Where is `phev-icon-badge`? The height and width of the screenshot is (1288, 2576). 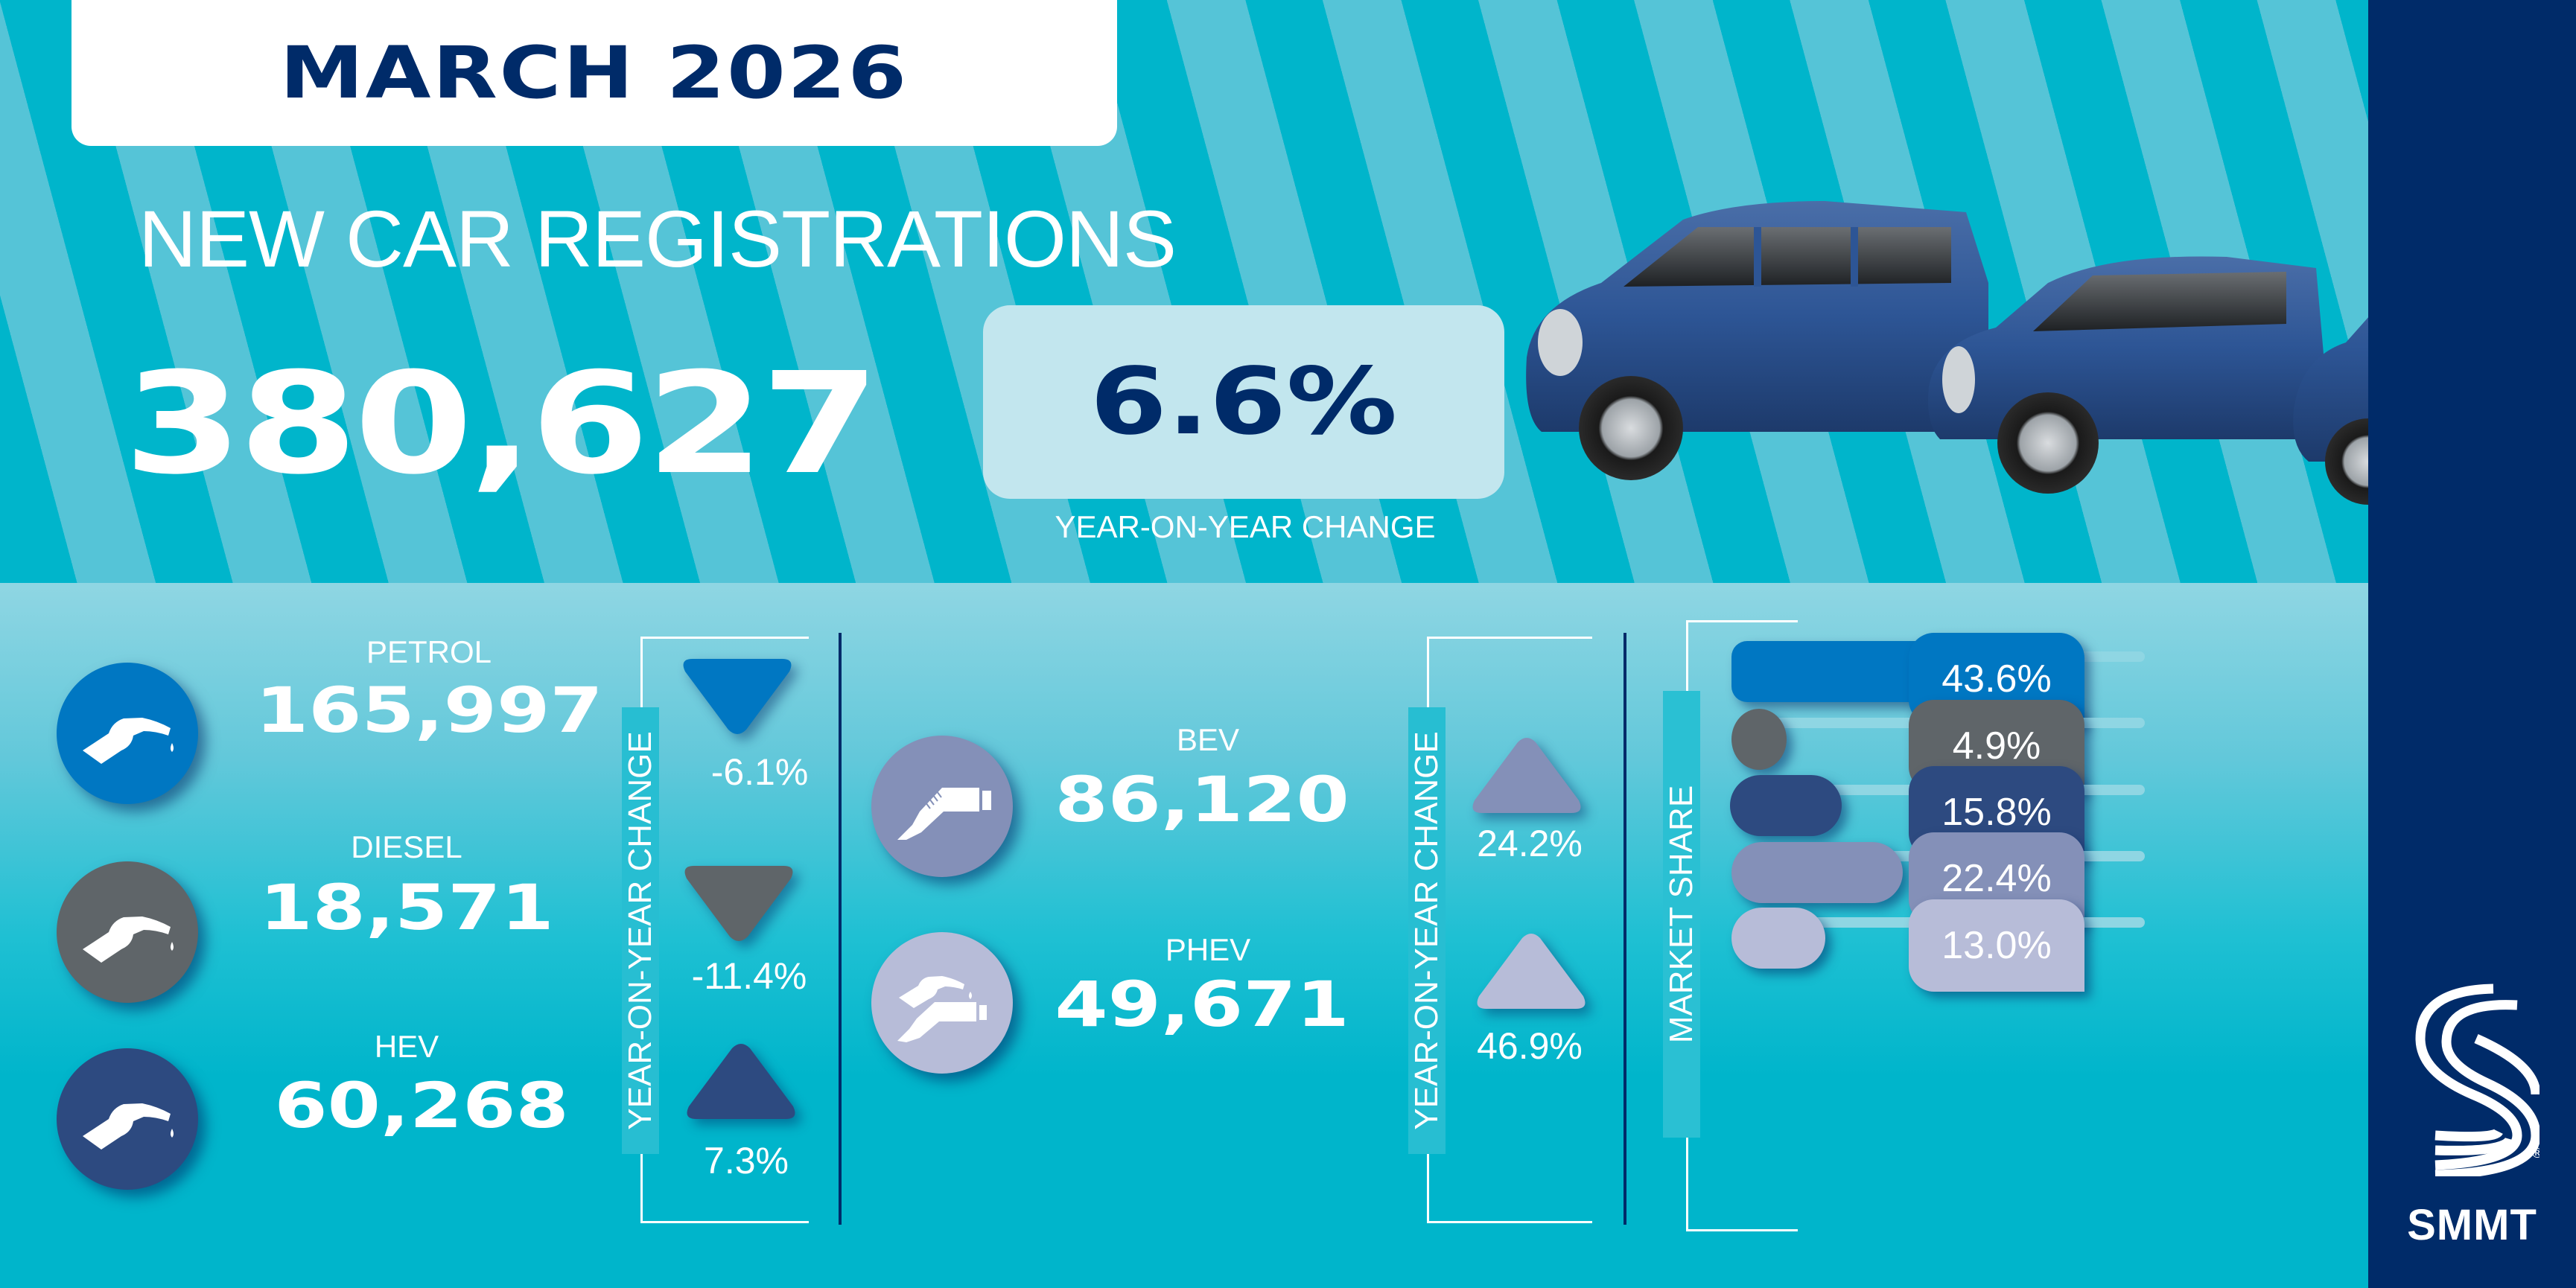 phev-icon-badge is located at coordinates (942, 1003).